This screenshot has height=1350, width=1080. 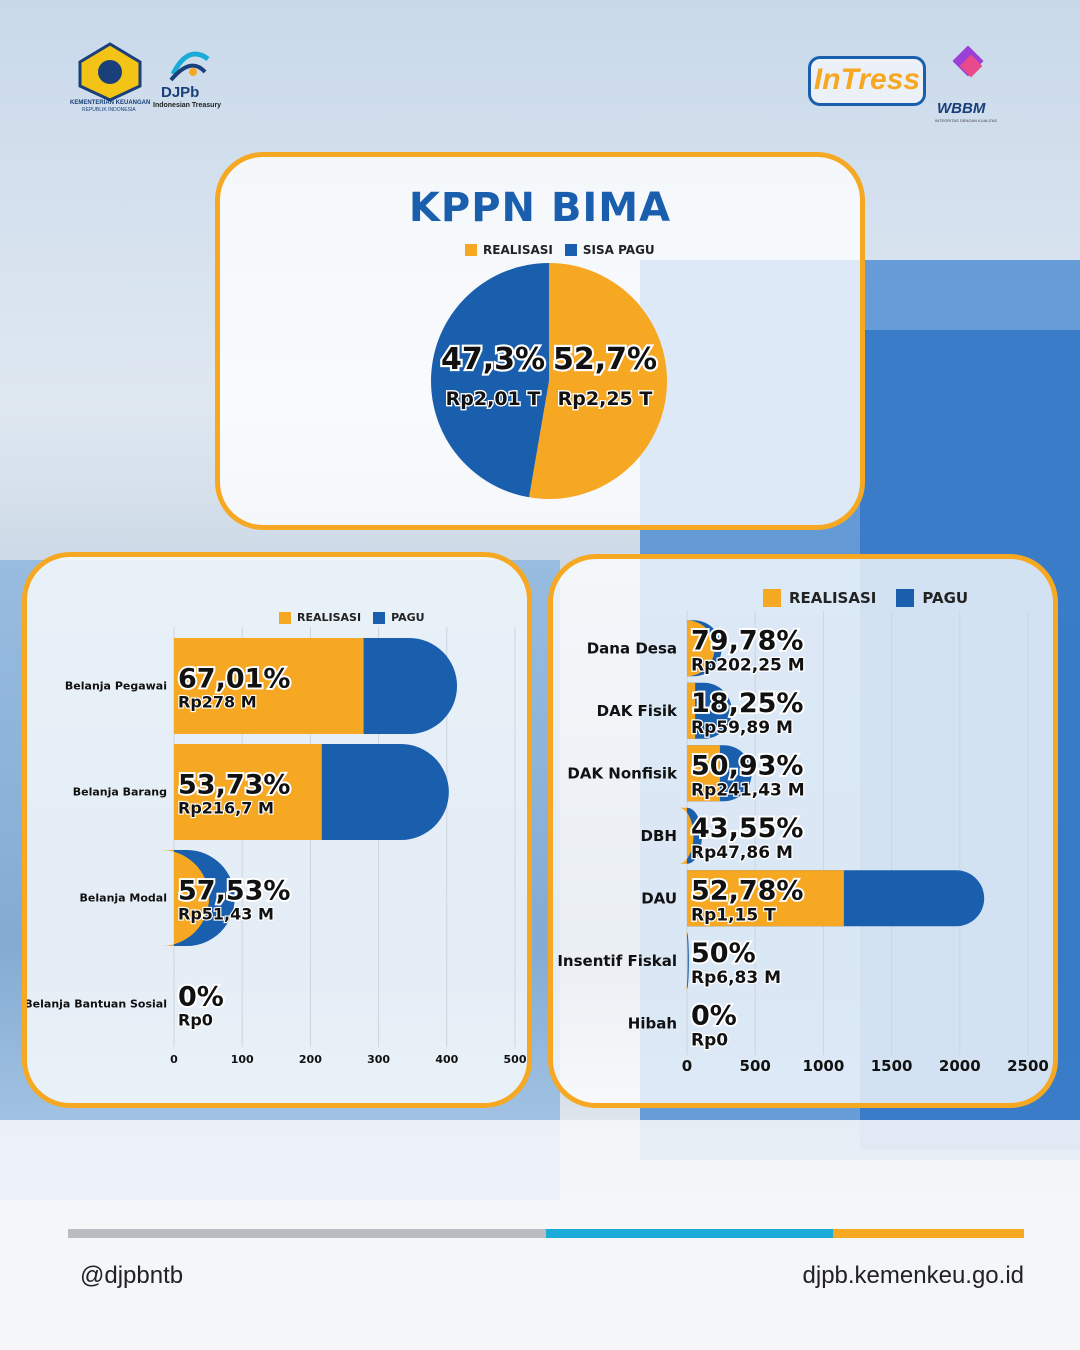 What do you see at coordinates (490, 380) in the screenshot?
I see `pie-slice-sisa-pagu` at bounding box center [490, 380].